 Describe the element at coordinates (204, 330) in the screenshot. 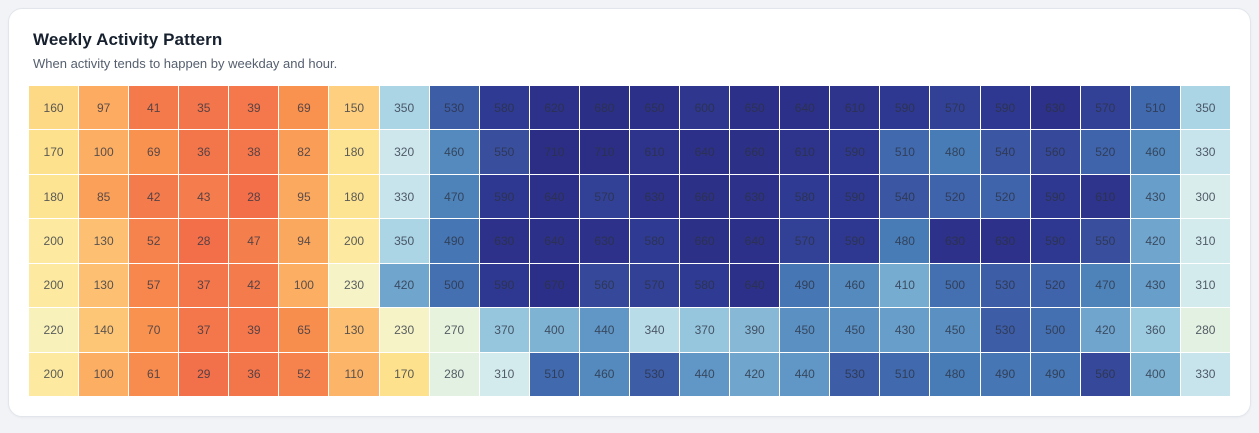

I see `heatmap-cell: 37` at that location.